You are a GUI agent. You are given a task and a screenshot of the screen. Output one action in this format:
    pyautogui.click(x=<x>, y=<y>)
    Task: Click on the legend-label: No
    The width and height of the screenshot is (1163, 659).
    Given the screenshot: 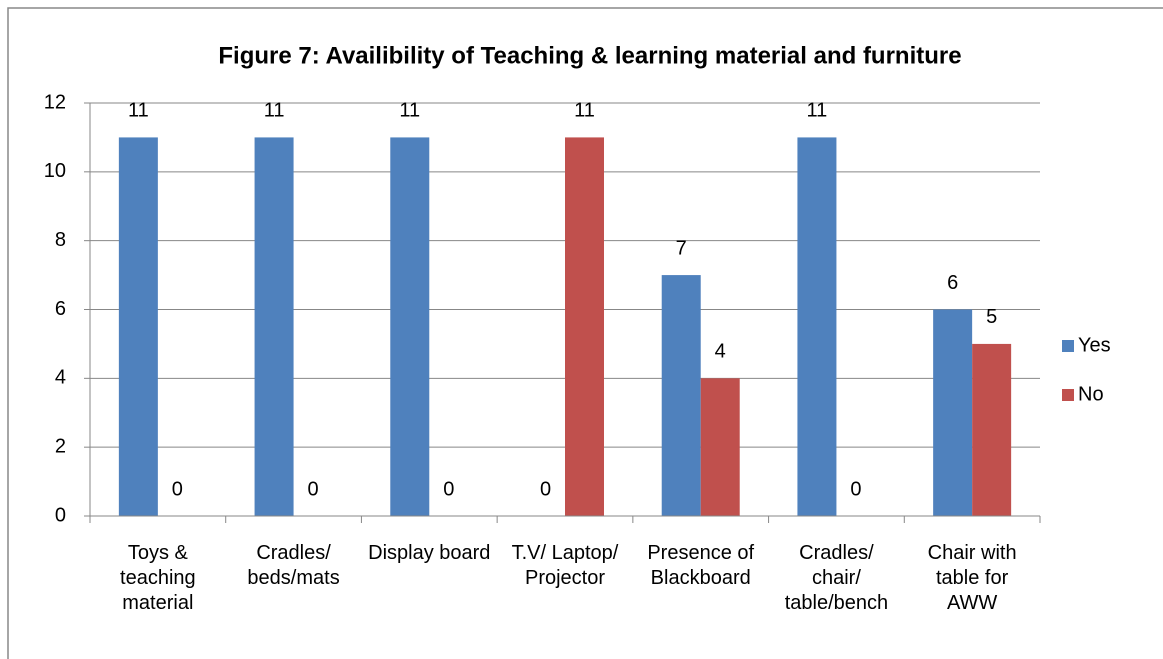 What is the action you would take?
    pyautogui.click(x=1091, y=394)
    